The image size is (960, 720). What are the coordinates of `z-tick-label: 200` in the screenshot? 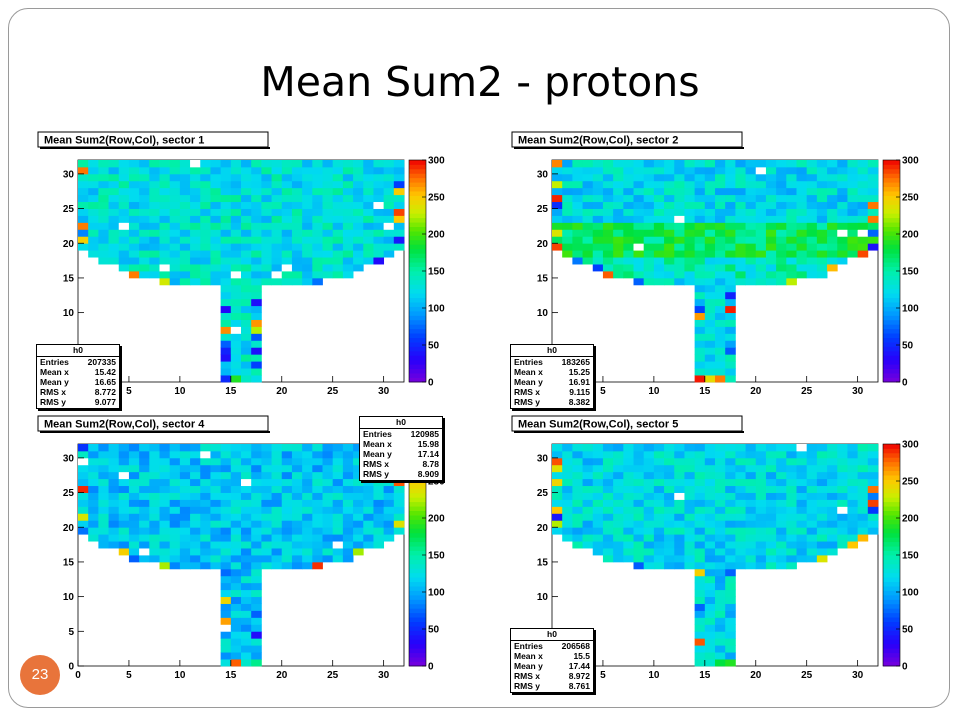 It's located at (436, 235).